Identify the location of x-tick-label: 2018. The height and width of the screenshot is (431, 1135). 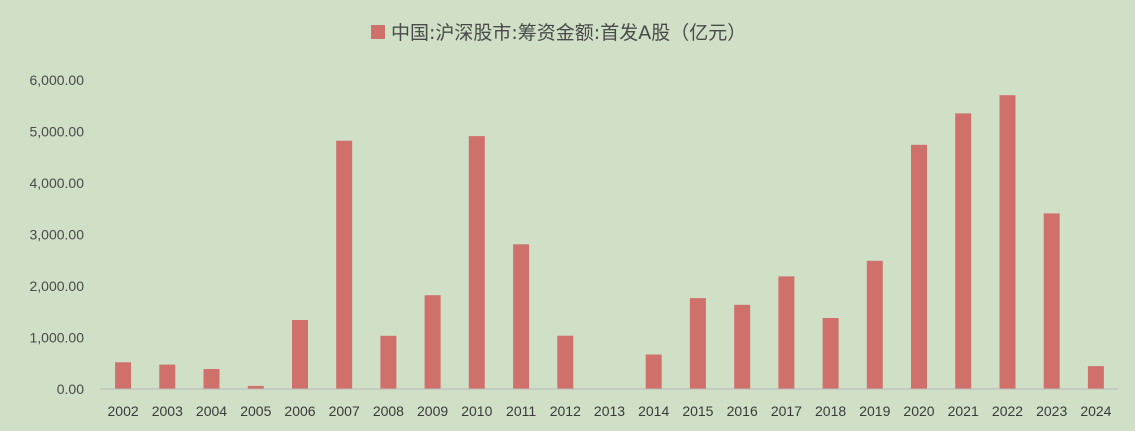
(830, 411).